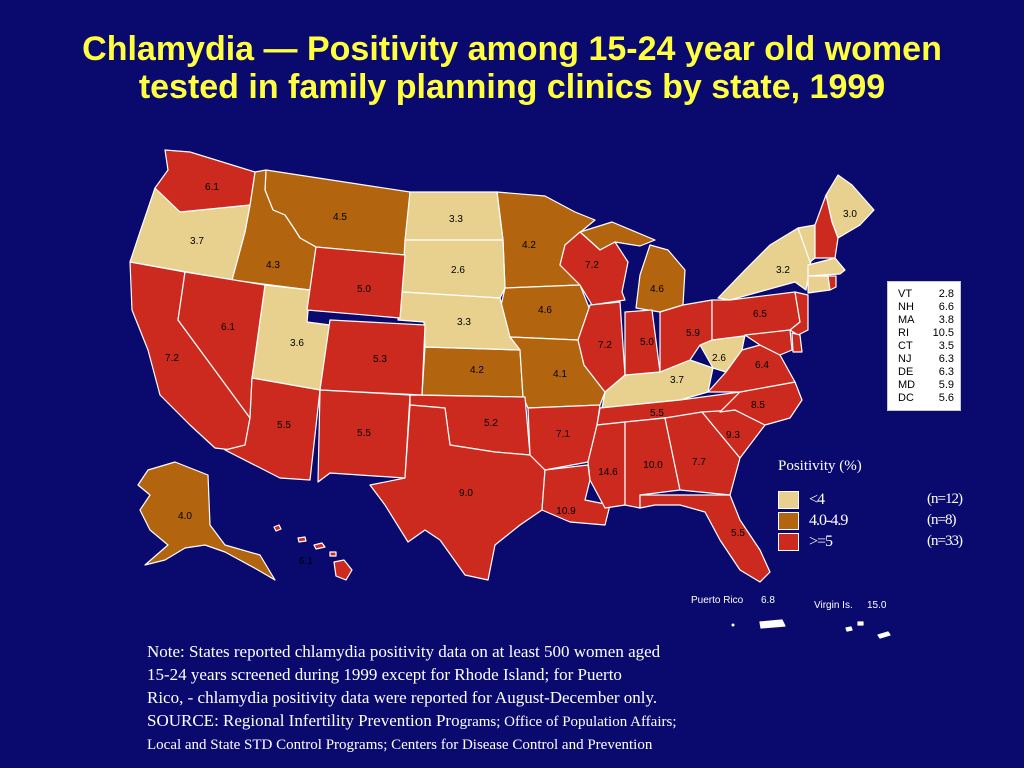 Image resolution: width=1024 pixels, height=768 pixels. Describe the element at coordinates (758, 405) in the screenshot. I see `label-NC: 8.5` at that location.